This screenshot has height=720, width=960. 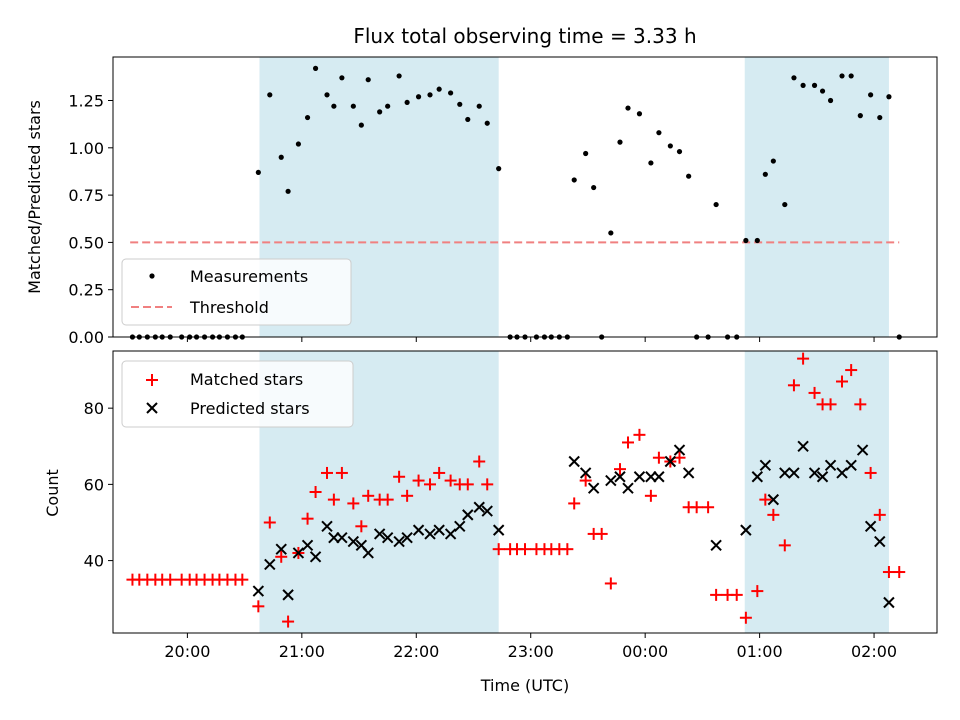 What do you see at coordinates (302, 651) in the screenshot?
I see `x-tick-label: 21:00` at bounding box center [302, 651].